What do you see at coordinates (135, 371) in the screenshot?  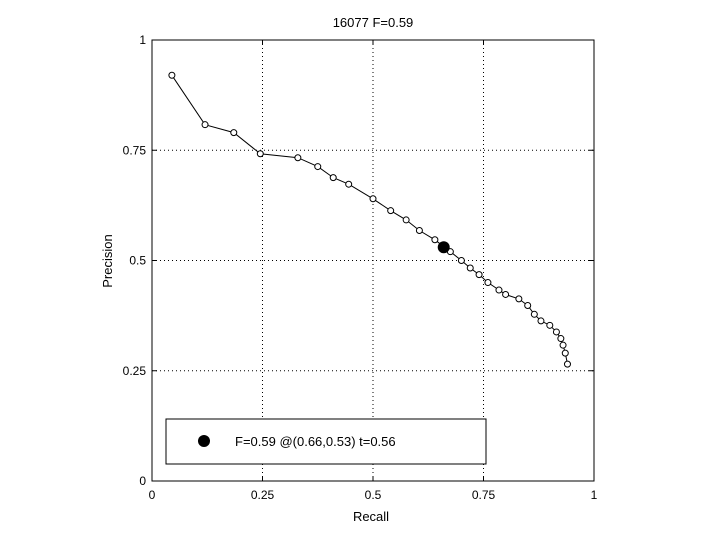 I see `y-tick-label: 0.25` at bounding box center [135, 371].